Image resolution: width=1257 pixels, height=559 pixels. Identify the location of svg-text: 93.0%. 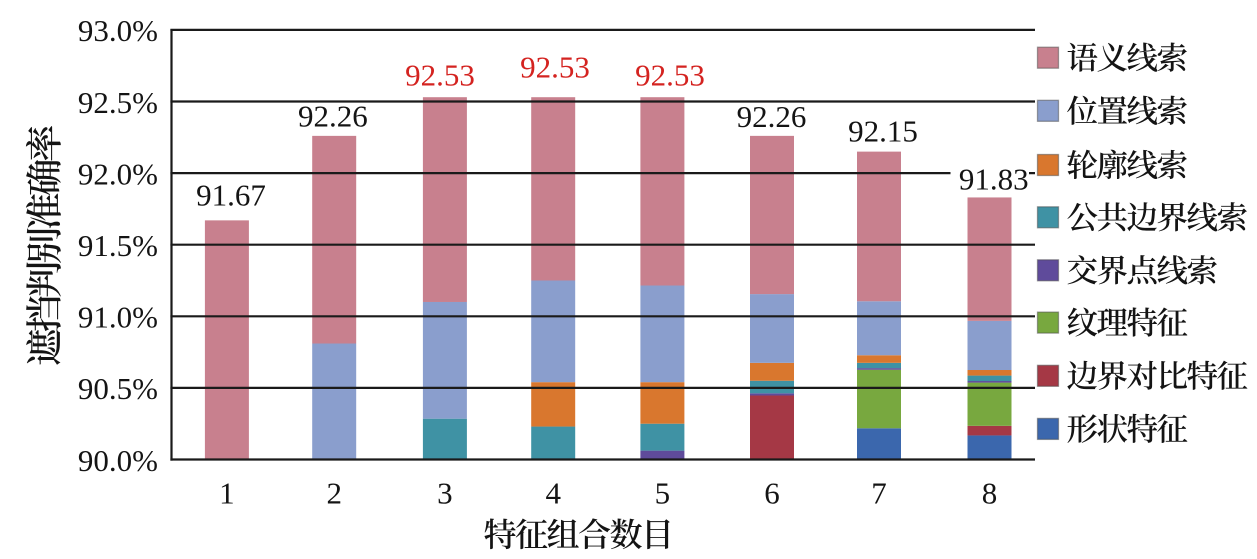
(118, 30).